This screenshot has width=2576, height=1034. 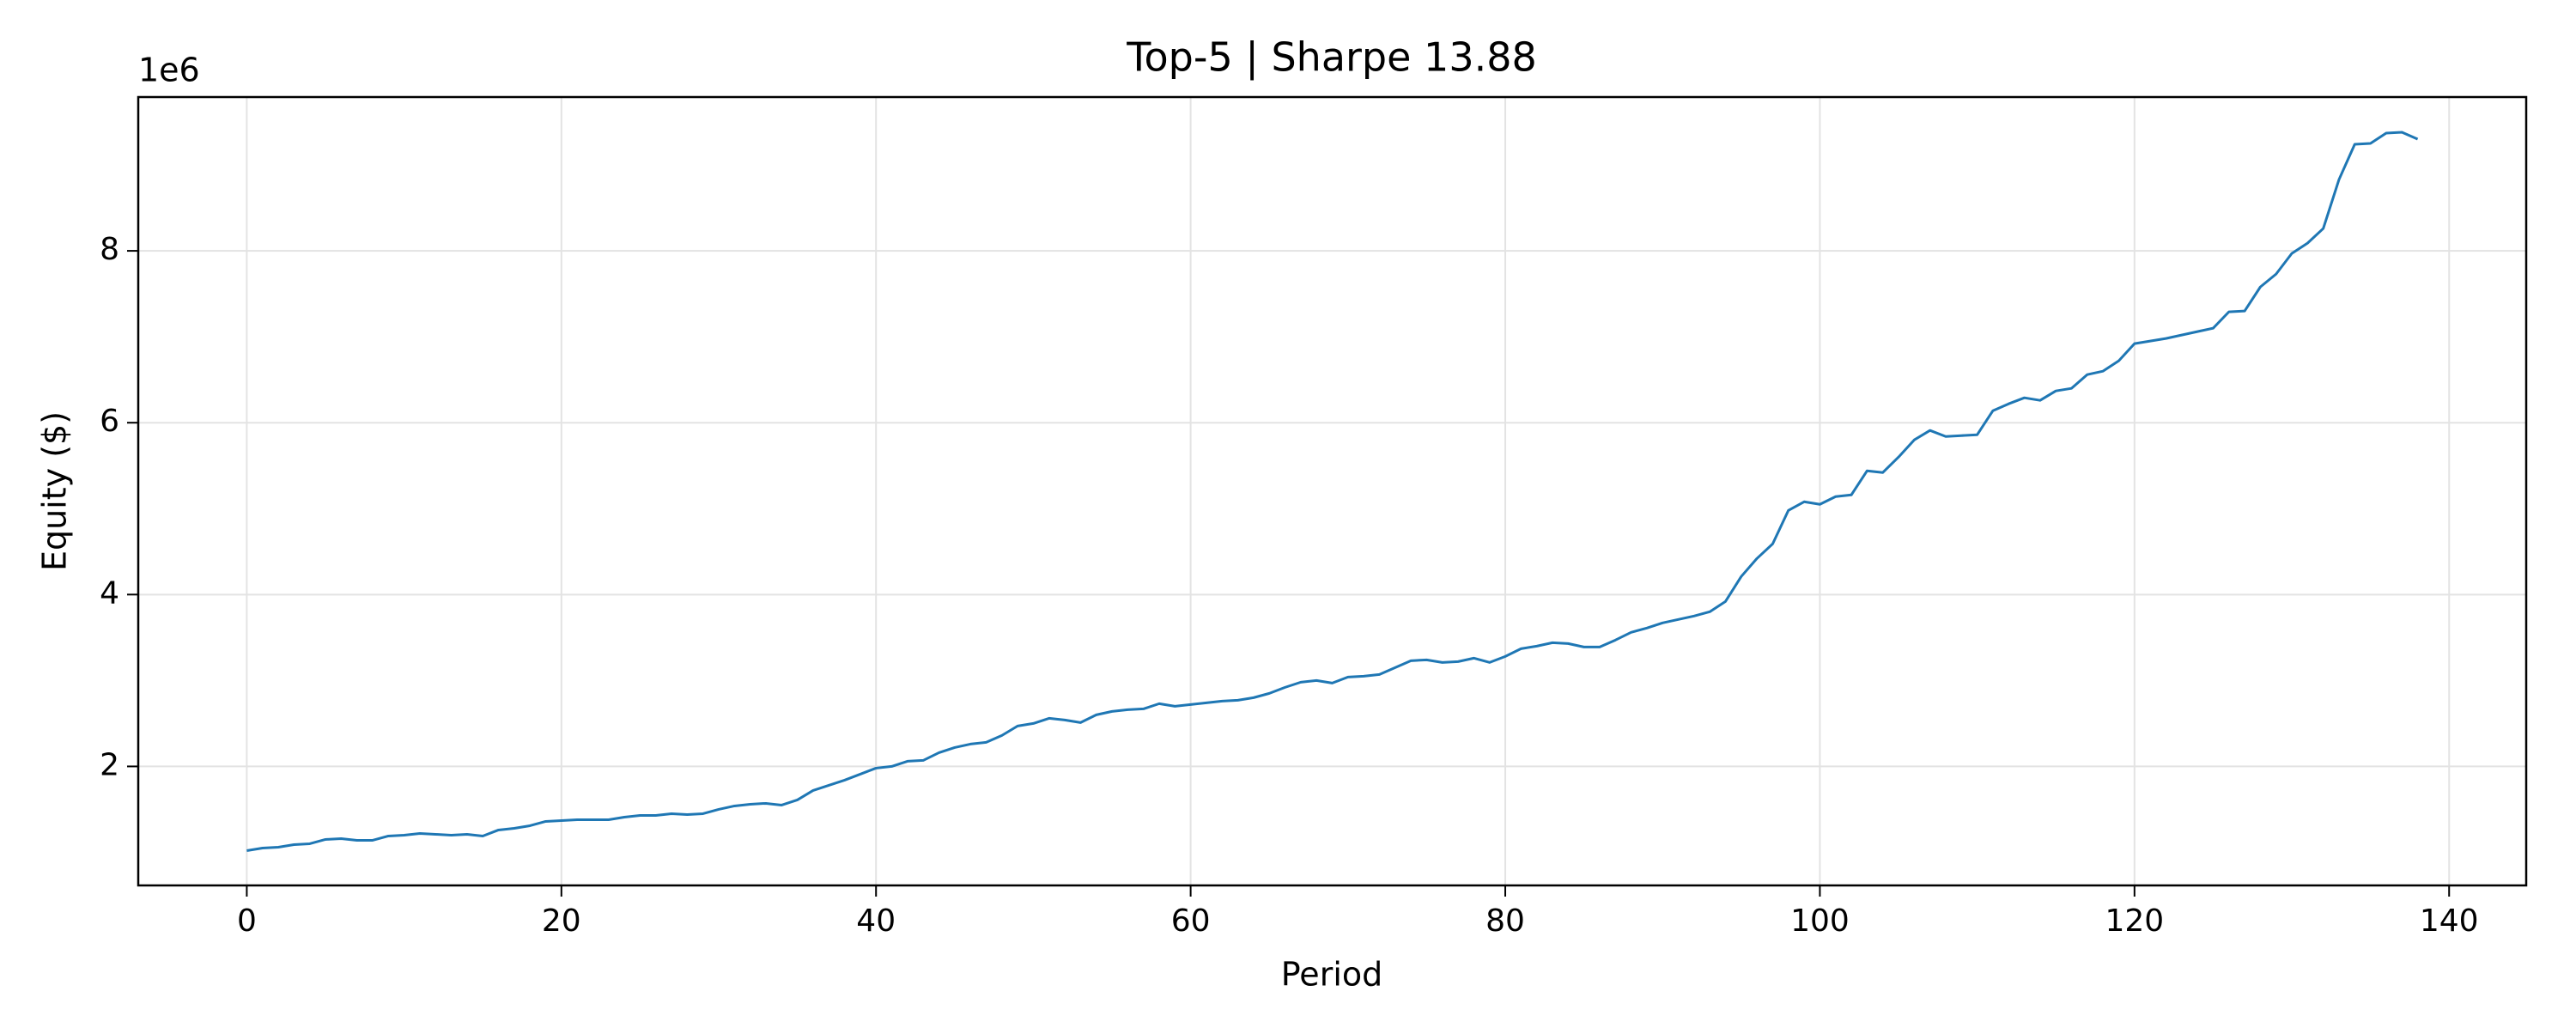 I want to click on x-tick-label: 0, so click(x=247, y=921).